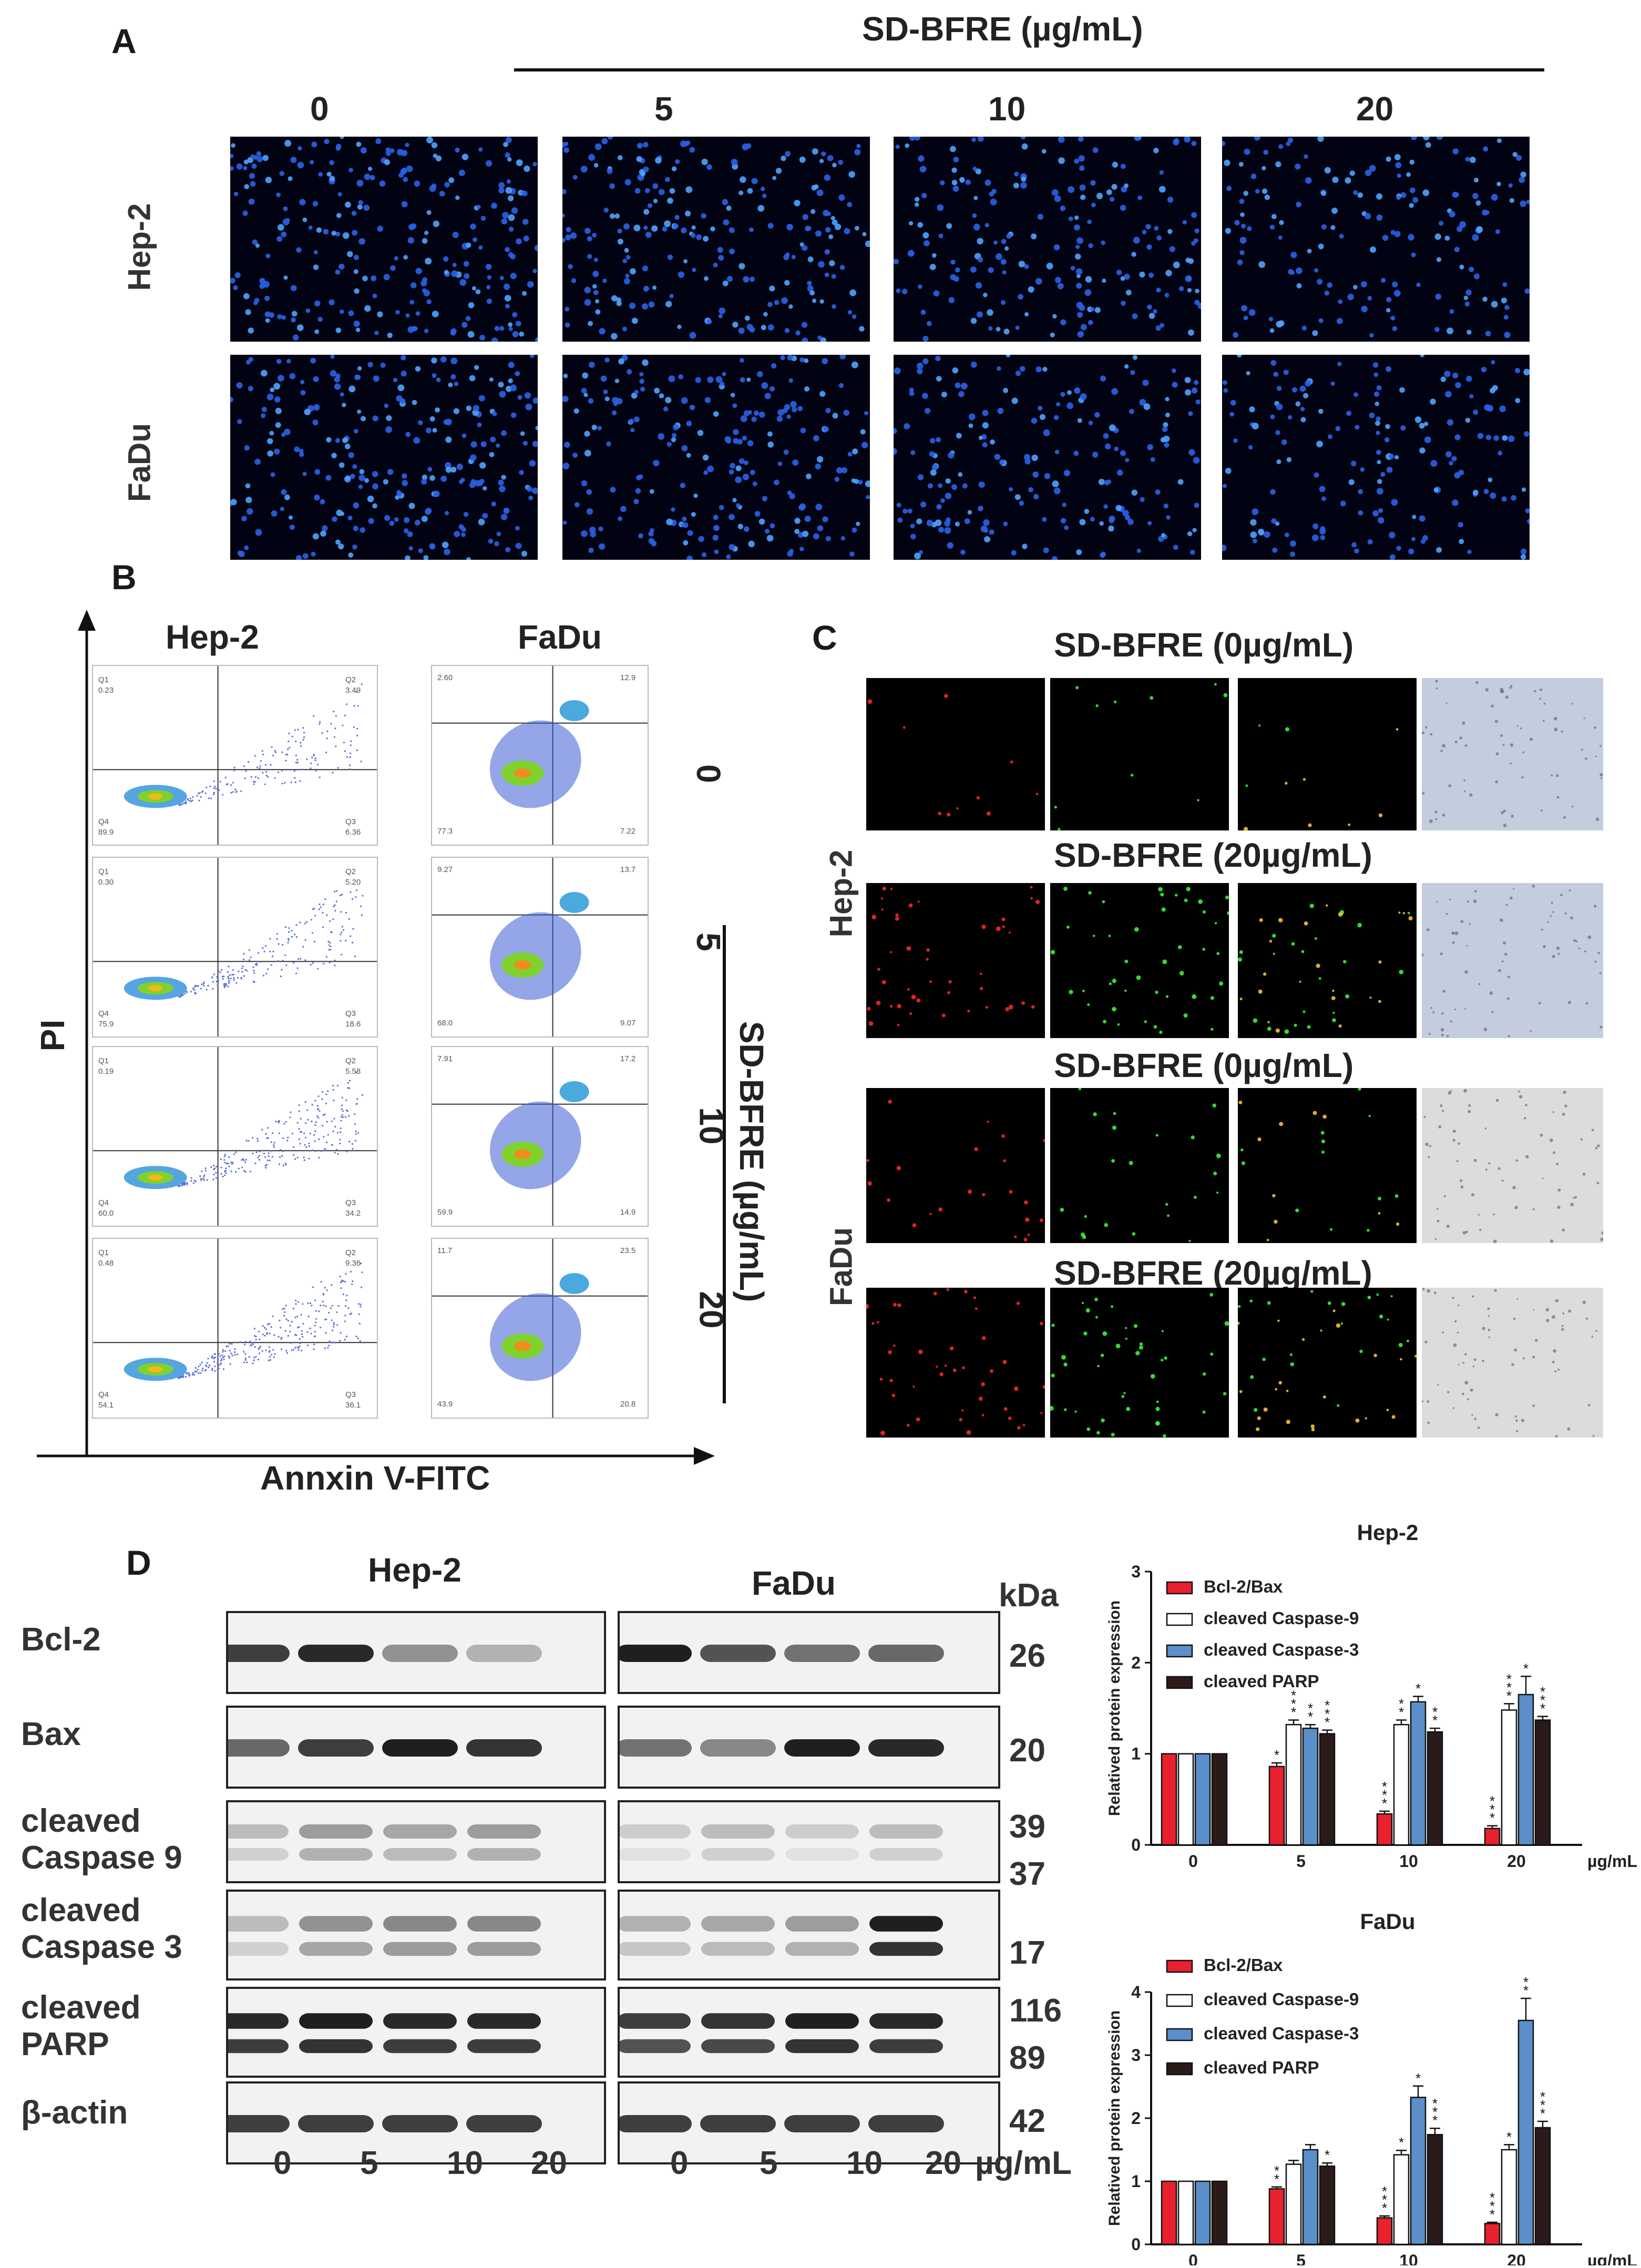  What do you see at coordinates (103, 1060) in the screenshot?
I see `quadrant-name-q1: Q1` at bounding box center [103, 1060].